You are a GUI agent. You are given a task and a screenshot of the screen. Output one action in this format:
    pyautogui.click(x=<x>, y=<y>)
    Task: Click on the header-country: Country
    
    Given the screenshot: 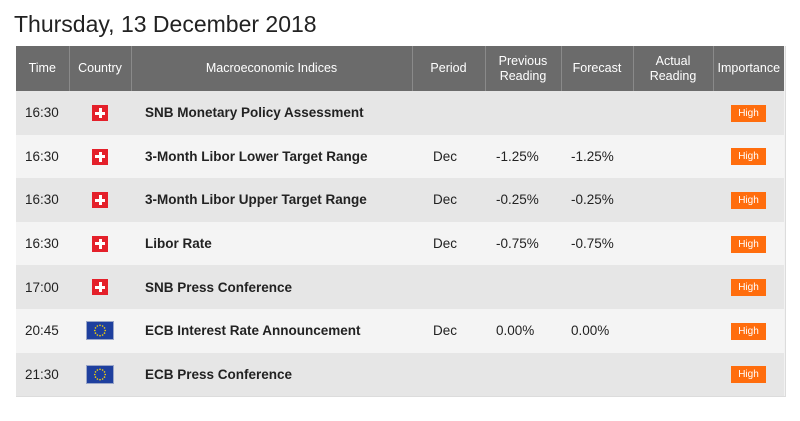 What is the action you would take?
    pyautogui.click(x=100, y=68)
    